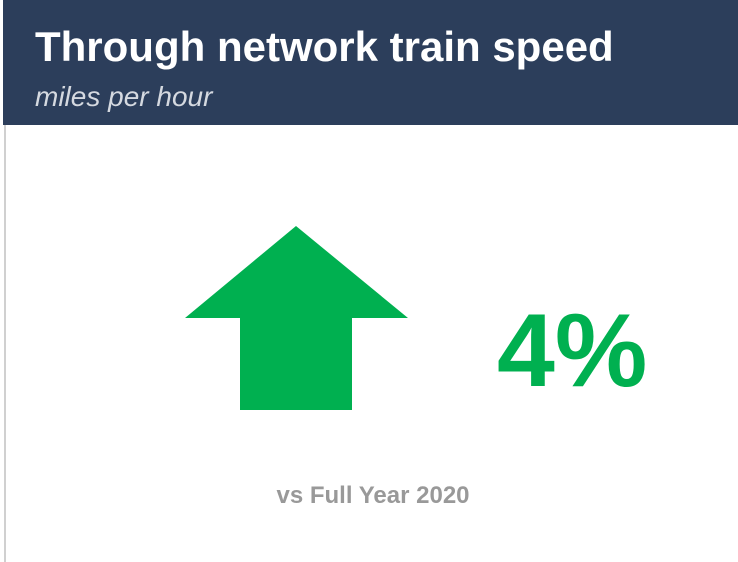 The height and width of the screenshot is (562, 738). What do you see at coordinates (296, 318) in the screenshot?
I see `up-arrow` at bounding box center [296, 318].